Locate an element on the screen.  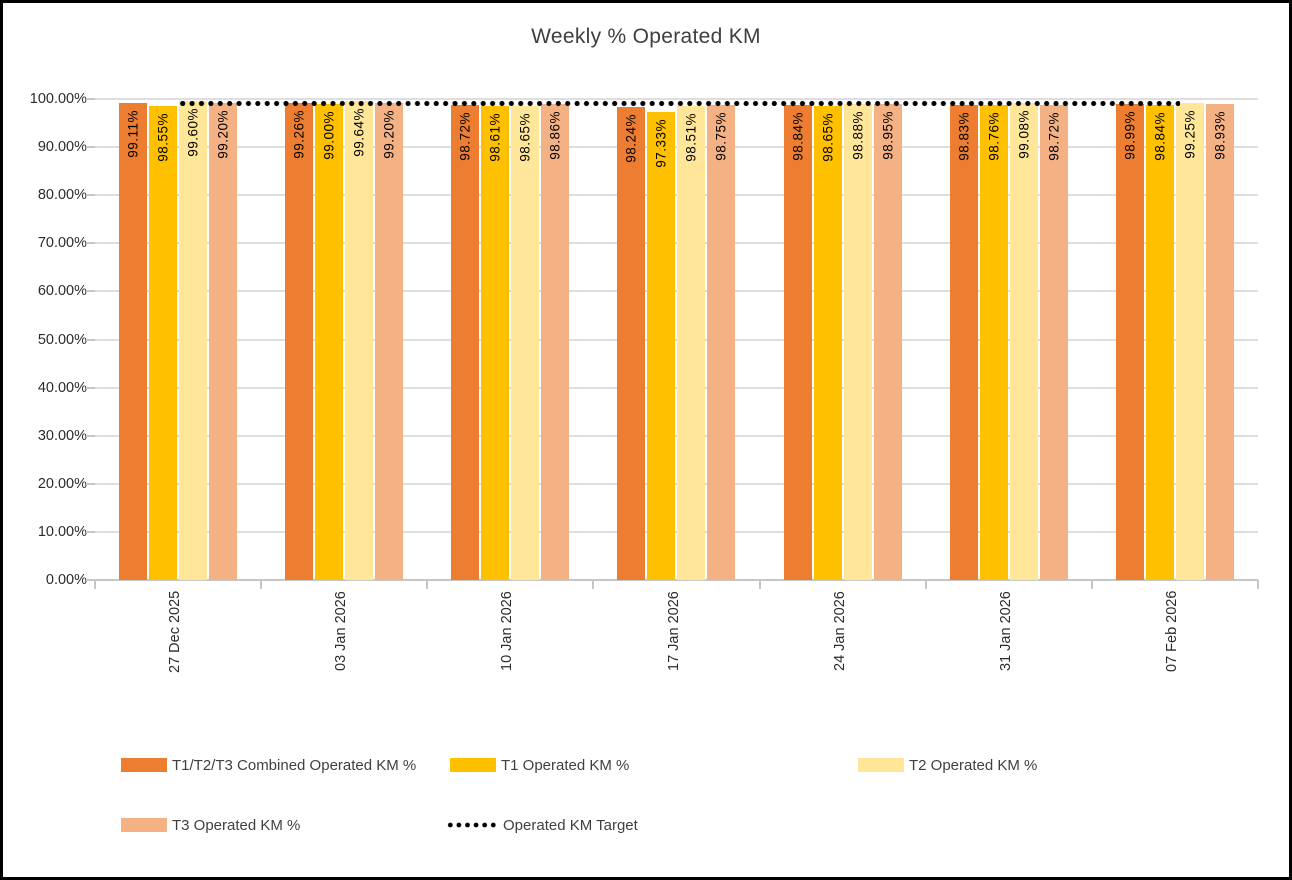
bar: 98.83% is located at coordinates (963, 342).